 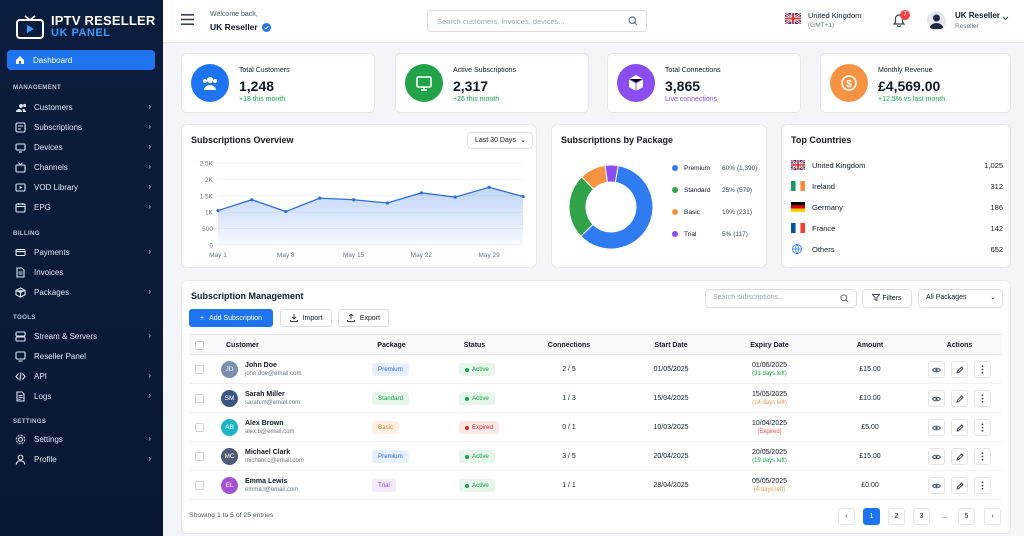 What do you see at coordinates (58, 127) in the screenshot?
I see `sidebar-item-label: Subscriptions` at bounding box center [58, 127].